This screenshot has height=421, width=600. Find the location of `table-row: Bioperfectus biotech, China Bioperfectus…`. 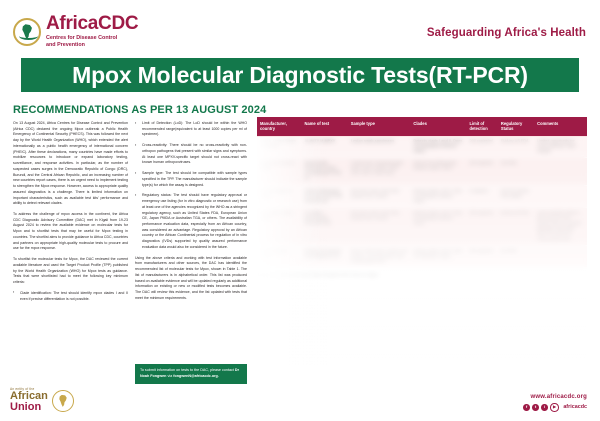

table-row: Bioperfectus biotech, China Bioperfectus… is located at coordinates (422, 171).